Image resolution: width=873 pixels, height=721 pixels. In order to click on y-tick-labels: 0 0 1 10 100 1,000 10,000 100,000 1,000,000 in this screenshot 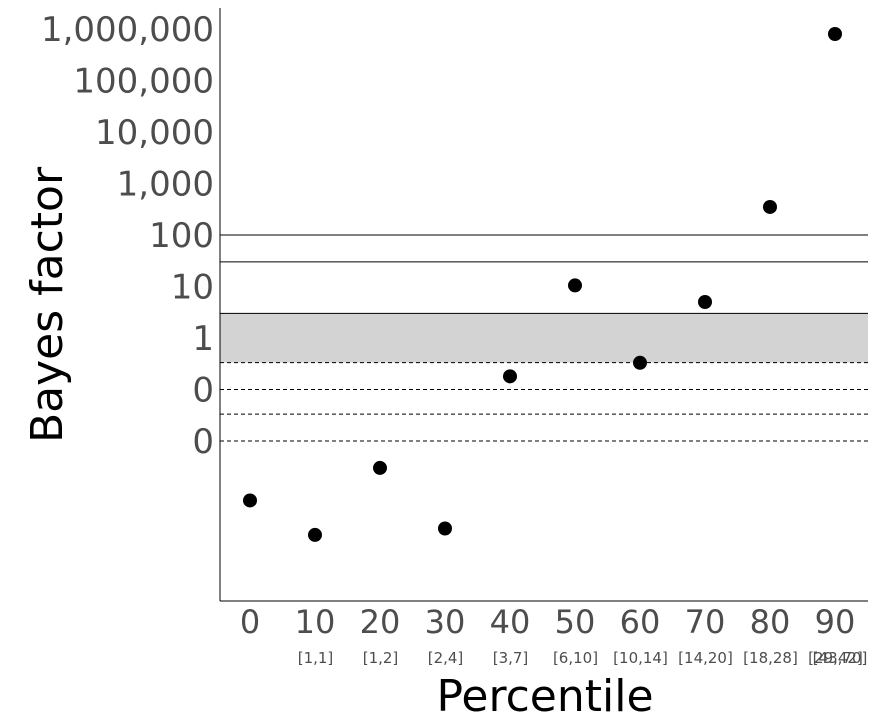, I will do `click(127, 236)`.